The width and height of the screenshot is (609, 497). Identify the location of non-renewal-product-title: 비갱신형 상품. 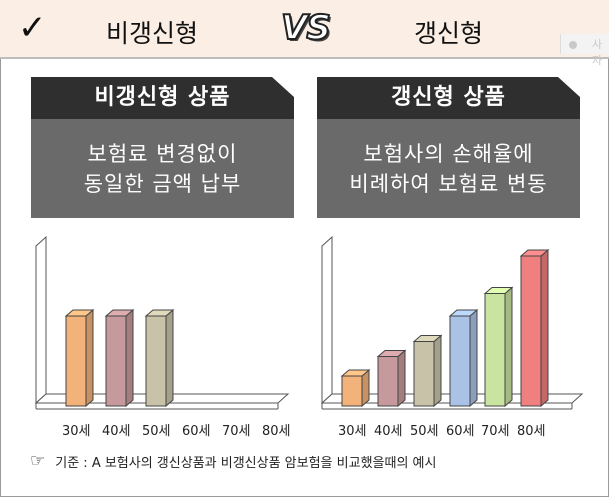
(162, 98).